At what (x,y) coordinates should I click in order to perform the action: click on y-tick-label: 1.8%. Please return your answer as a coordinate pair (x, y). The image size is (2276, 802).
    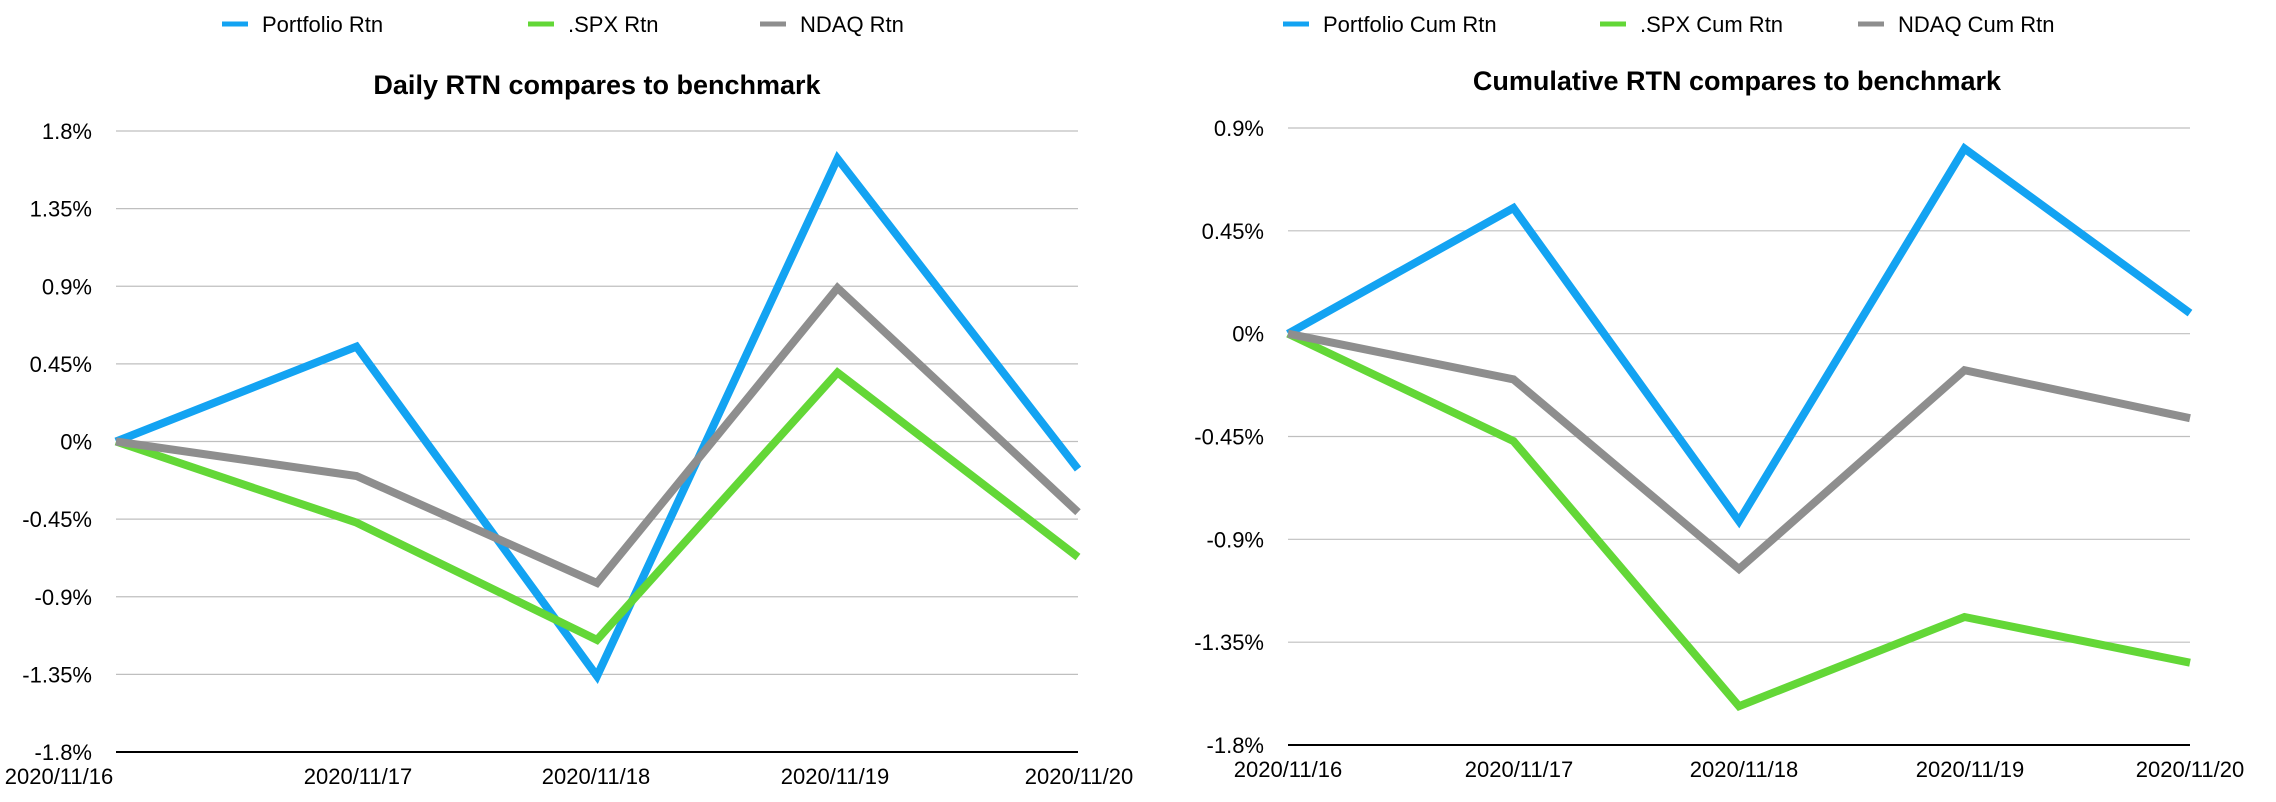
    Looking at the image, I should click on (67, 131).